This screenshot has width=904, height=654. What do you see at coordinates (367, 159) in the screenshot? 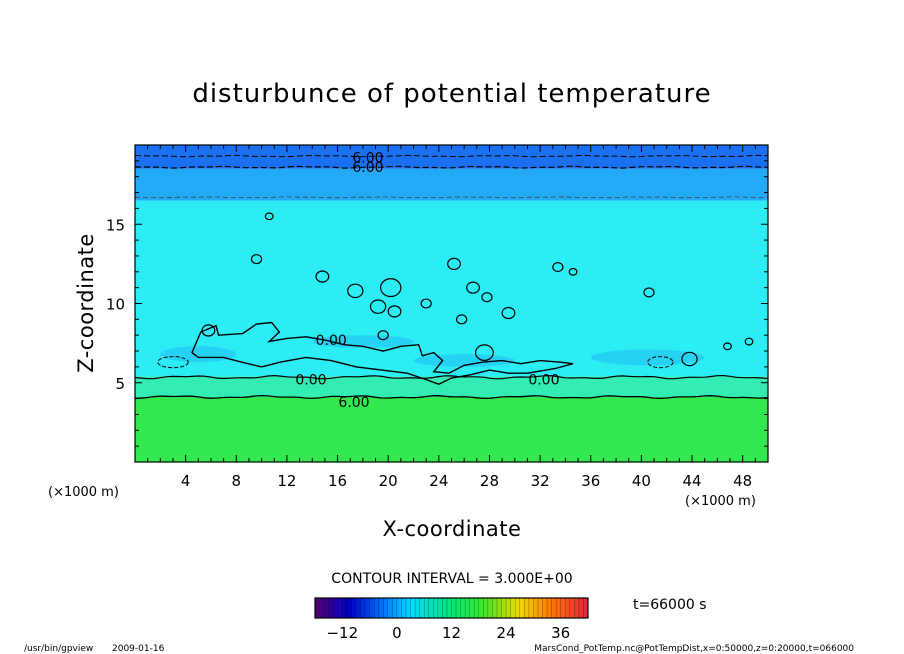
I see `contour-label-0: 6.00` at bounding box center [367, 159].